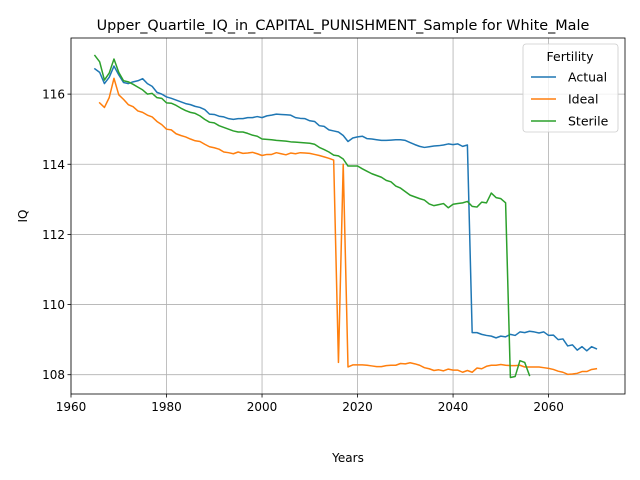  Describe the element at coordinates (166, 407) in the screenshot. I see `x-tick-label: 1980` at that location.